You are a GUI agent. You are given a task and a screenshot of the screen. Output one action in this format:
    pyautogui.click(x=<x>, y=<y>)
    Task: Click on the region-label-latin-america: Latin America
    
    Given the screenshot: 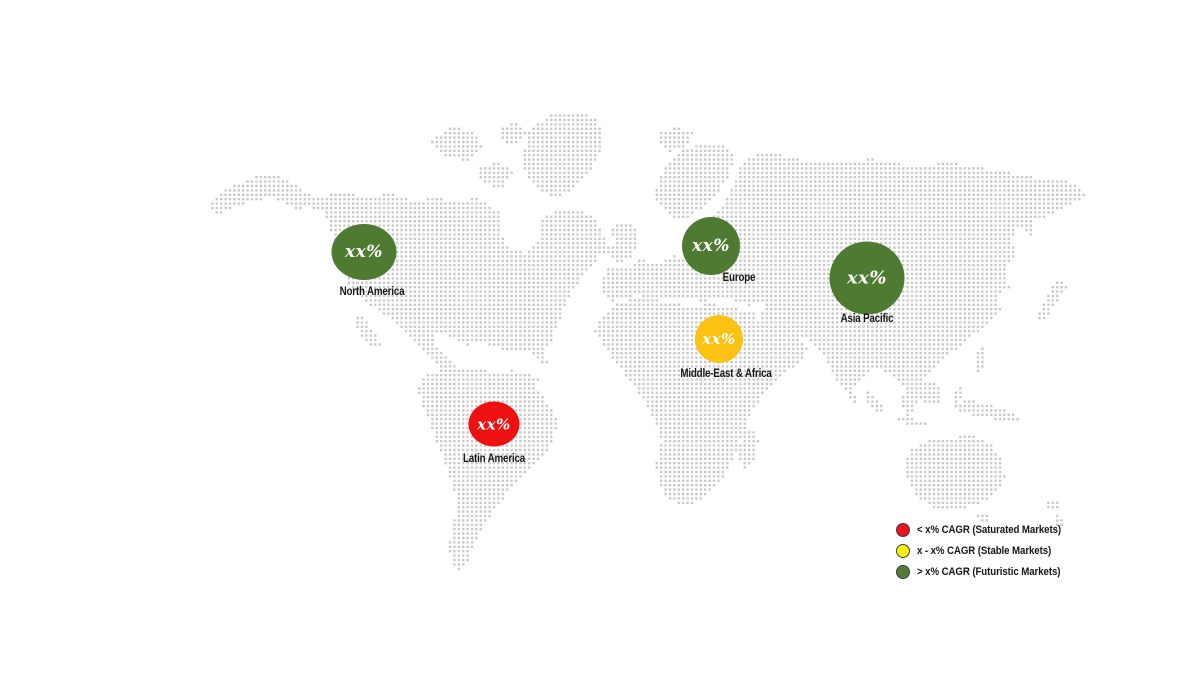 What is the action you would take?
    pyautogui.click(x=494, y=459)
    